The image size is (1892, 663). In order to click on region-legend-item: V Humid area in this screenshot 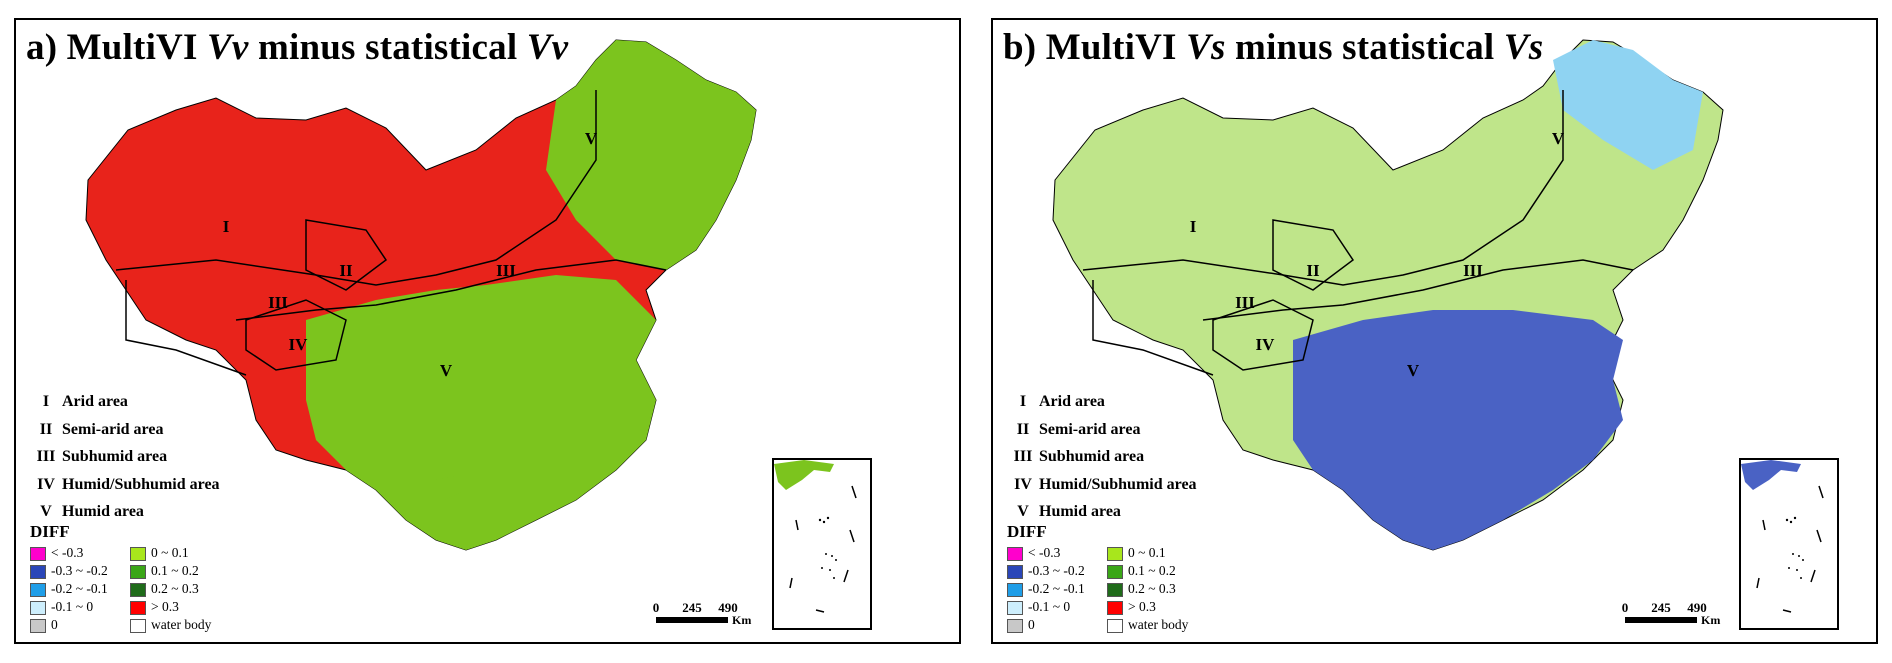, I will do `click(1069, 511)`.